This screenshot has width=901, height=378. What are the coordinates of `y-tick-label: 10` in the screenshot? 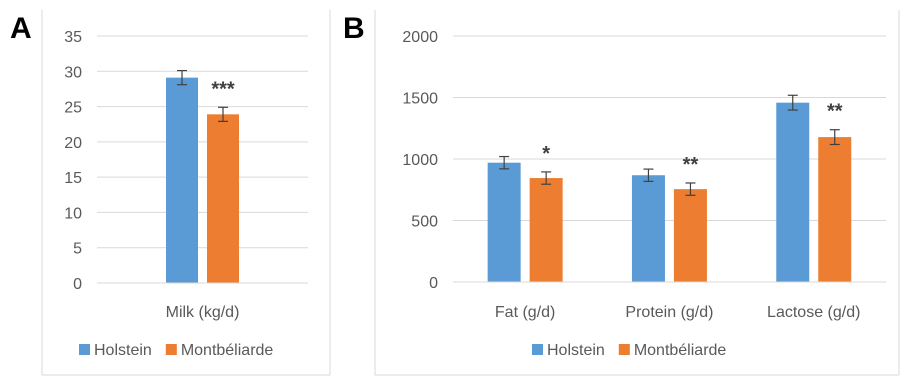 It's located at (73, 213).